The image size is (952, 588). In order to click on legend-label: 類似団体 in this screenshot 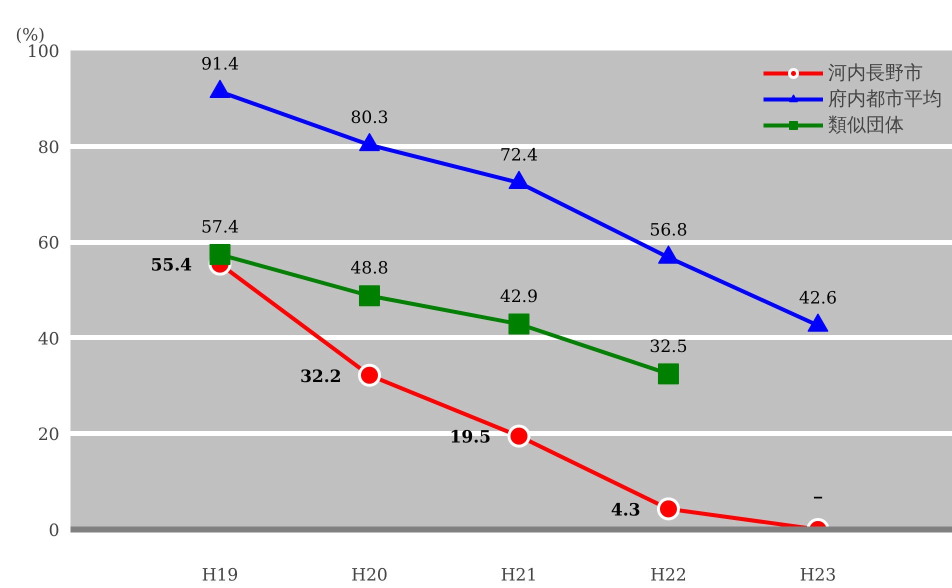, I will do `click(866, 125)`.